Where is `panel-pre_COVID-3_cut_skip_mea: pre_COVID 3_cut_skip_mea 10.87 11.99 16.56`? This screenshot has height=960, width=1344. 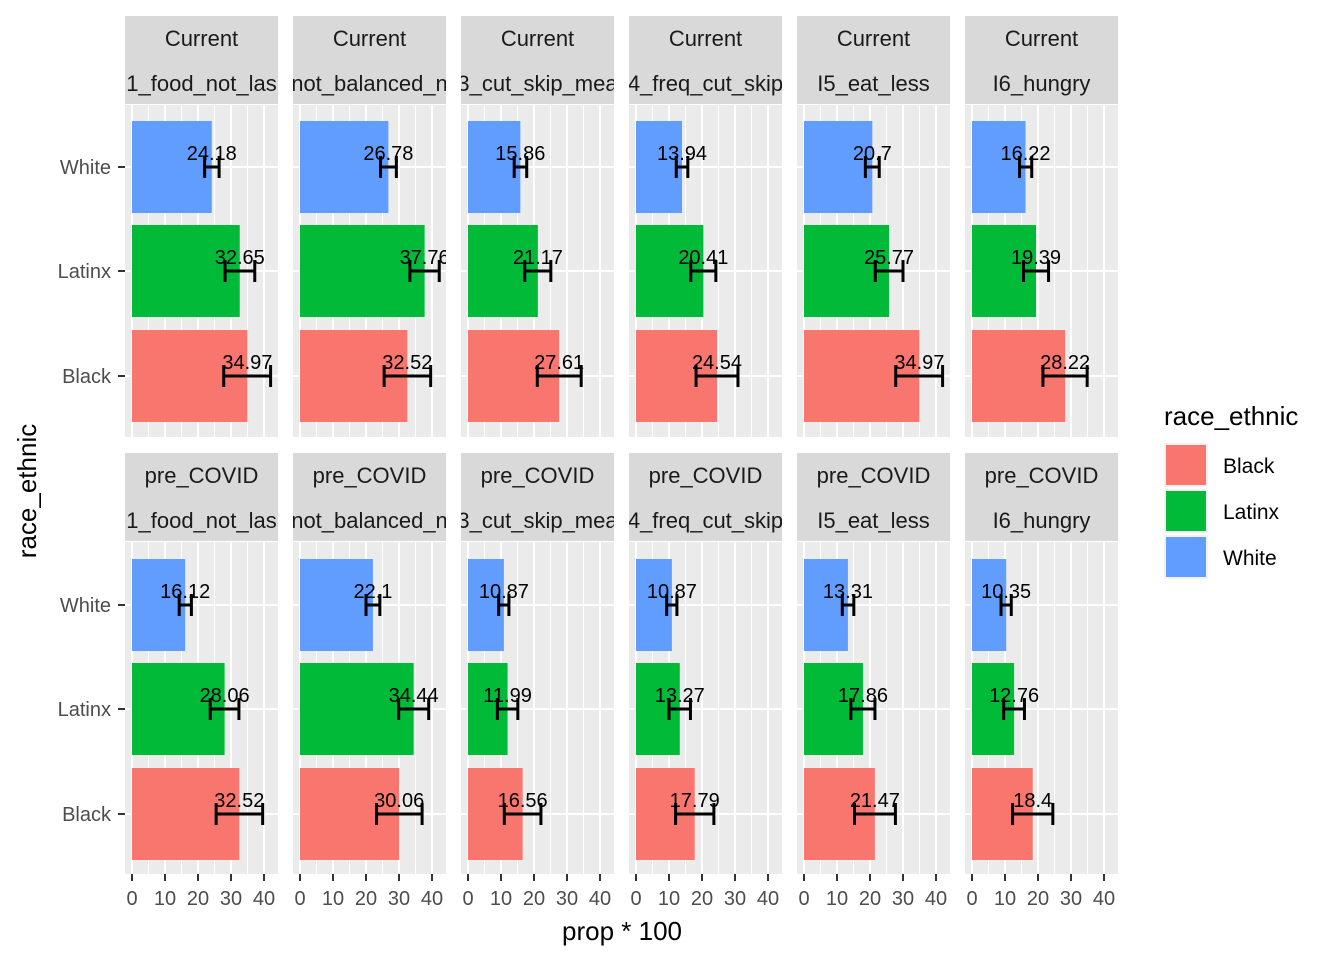
panel-pre_COVID-3_cut_skip_mea: pre_COVID 3_cut_skip_mea 10.87 11.99 16.56 is located at coordinates (537, 663).